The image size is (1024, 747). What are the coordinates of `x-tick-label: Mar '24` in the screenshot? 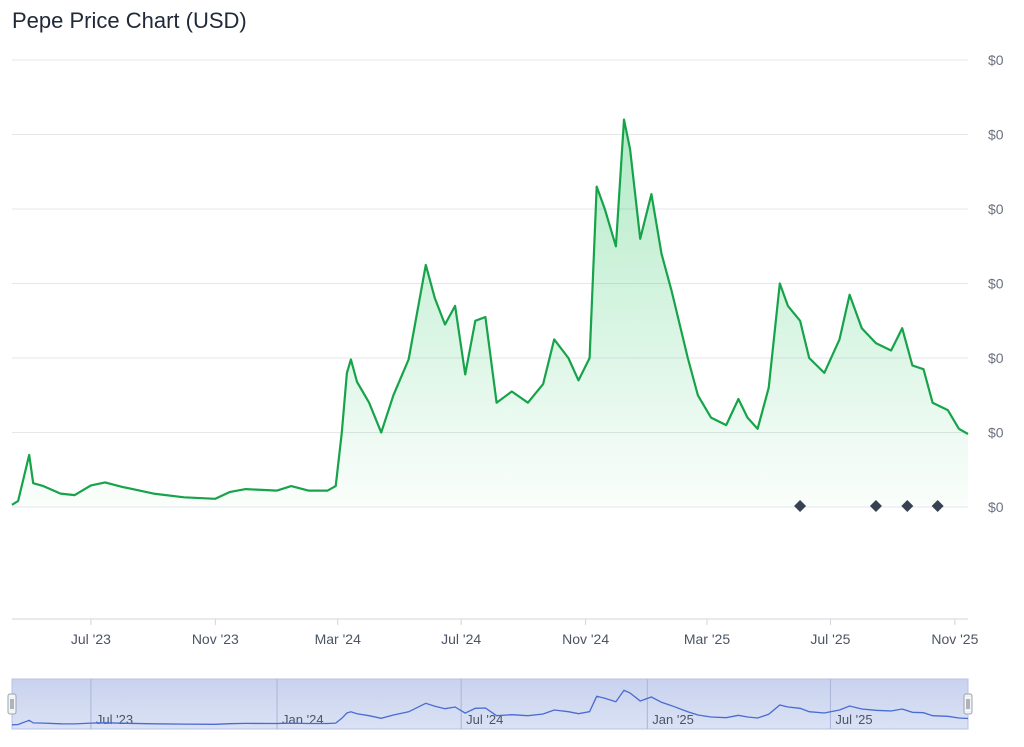 It's located at (338, 639).